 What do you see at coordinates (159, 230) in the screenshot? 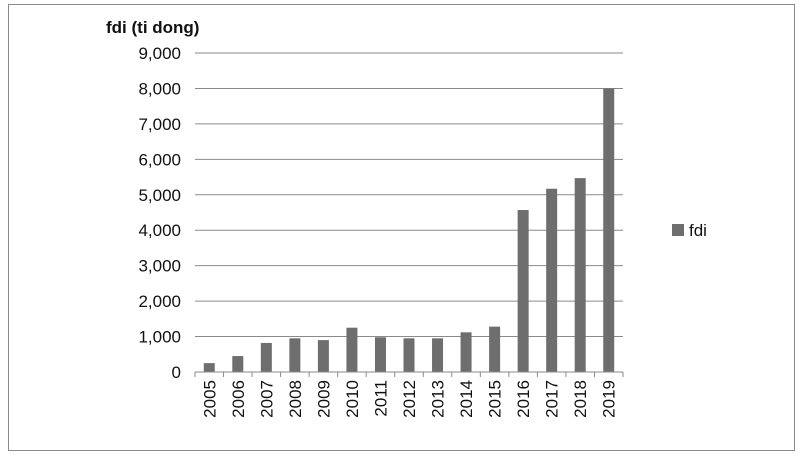
I see `y-tick-label: 4,000` at bounding box center [159, 230].